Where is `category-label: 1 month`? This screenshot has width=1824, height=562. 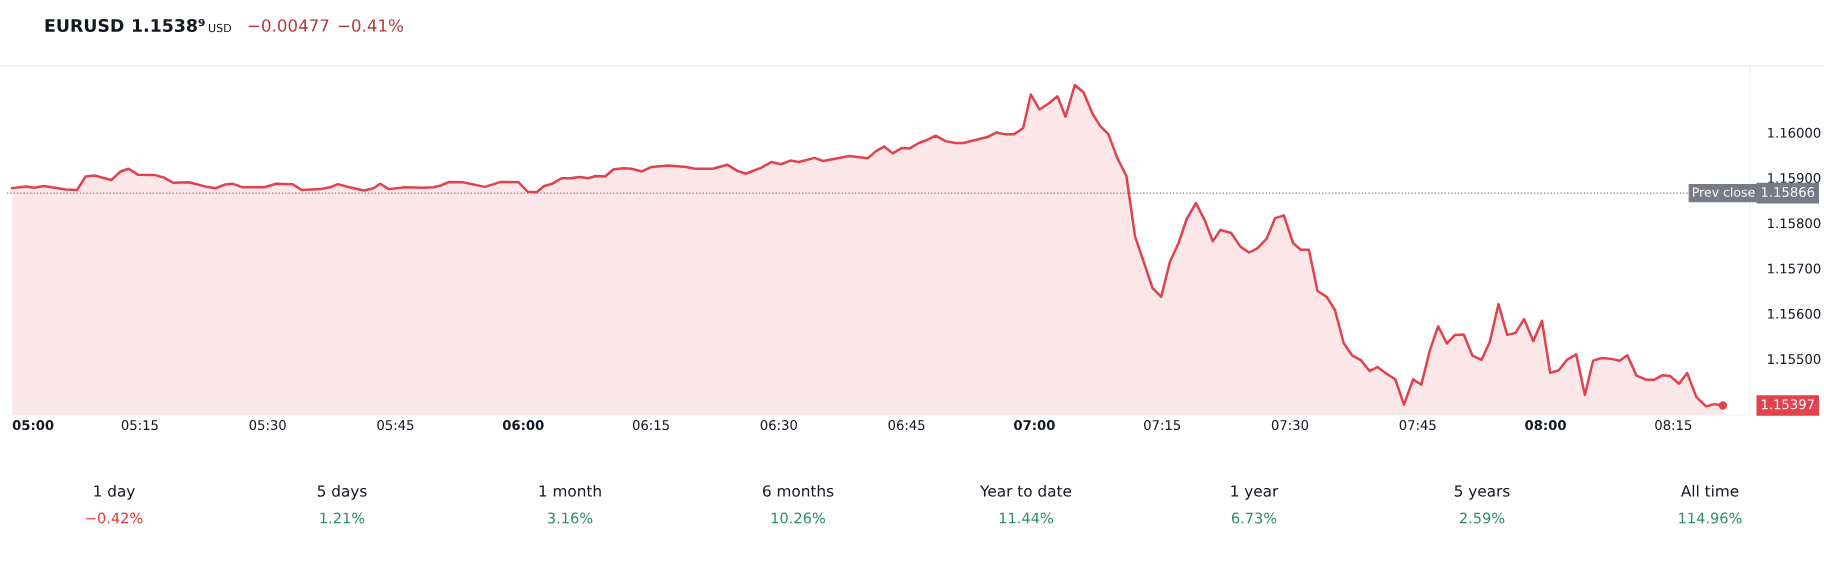
category-label: 1 month is located at coordinates (570, 490).